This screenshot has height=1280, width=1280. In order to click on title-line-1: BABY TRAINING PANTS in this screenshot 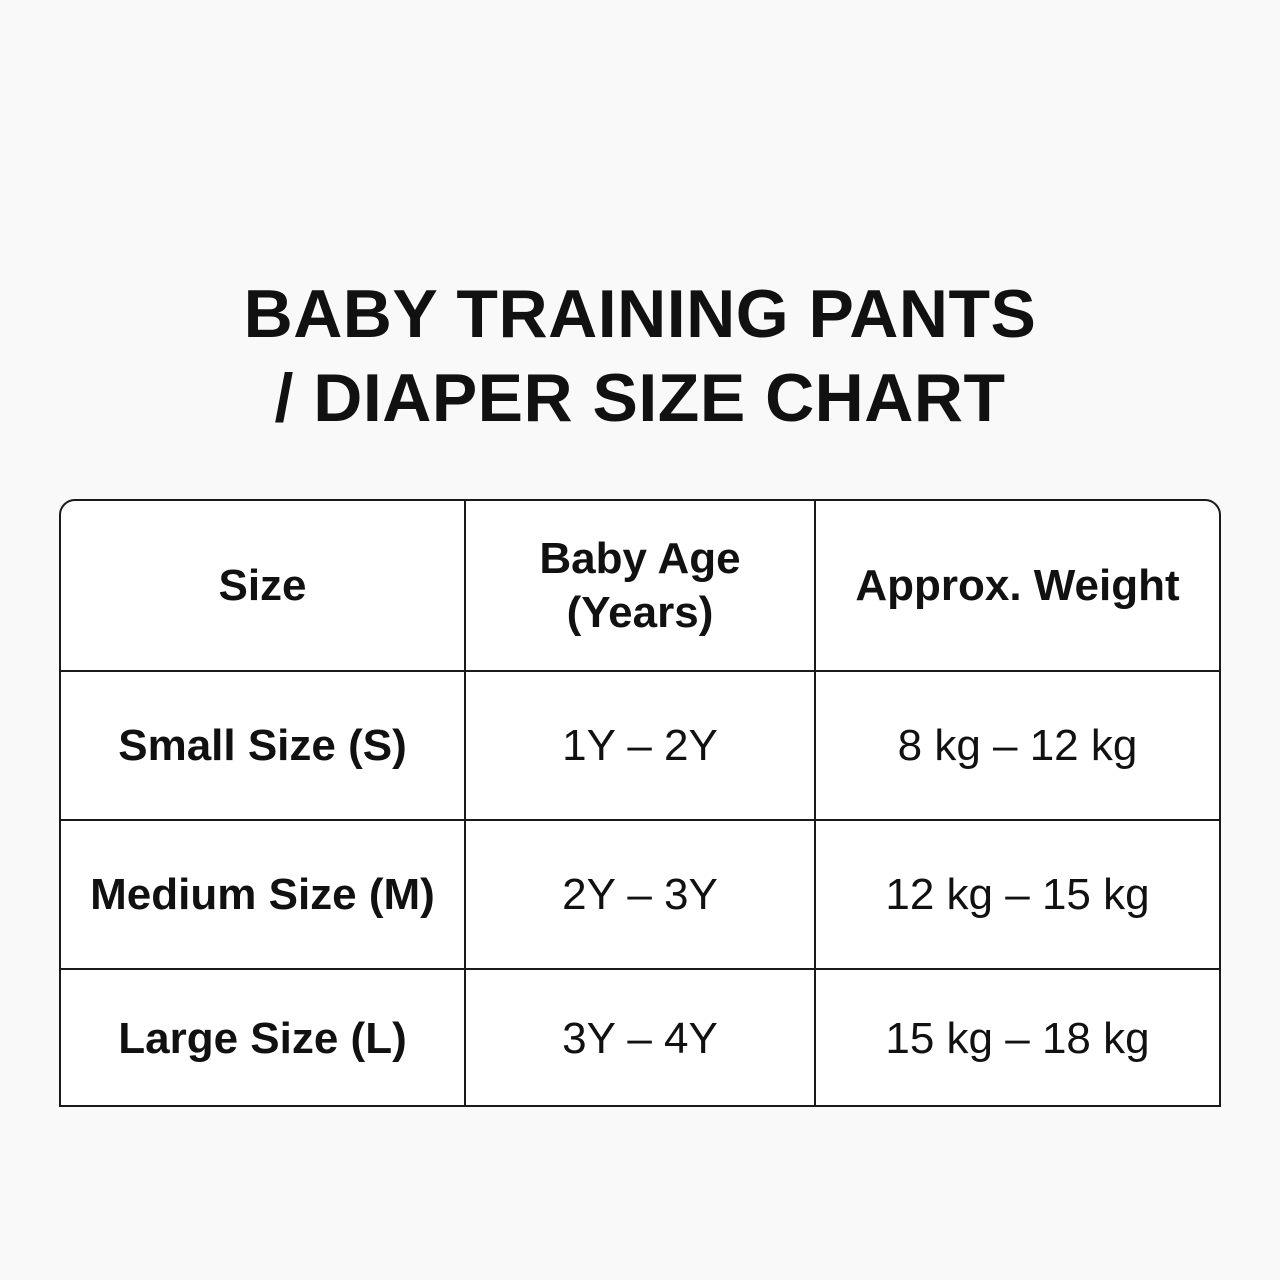, I will do `click(640, 314)`.